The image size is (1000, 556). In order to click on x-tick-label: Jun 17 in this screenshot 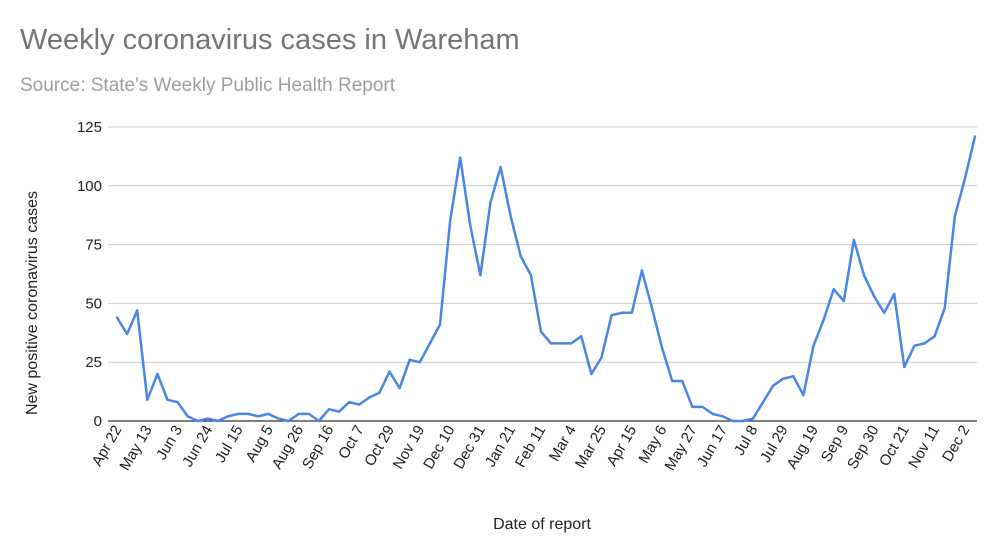, I will do `click(712, 447)`.